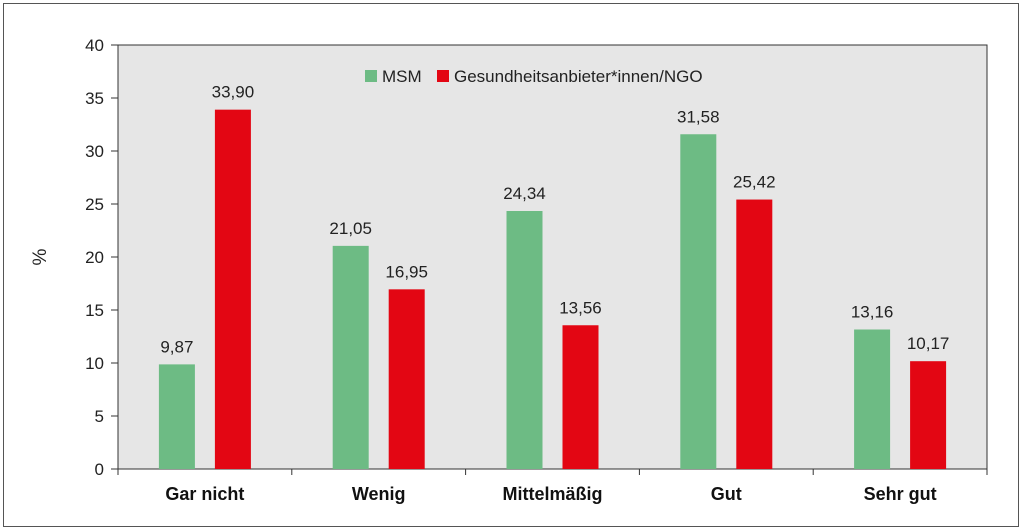 The height and width of the screenshot is (532, 1024). What do you see at coordinates (350, 228) in the screenshot?
I see `data-label: 21,05` at bounding box center [350, 228].